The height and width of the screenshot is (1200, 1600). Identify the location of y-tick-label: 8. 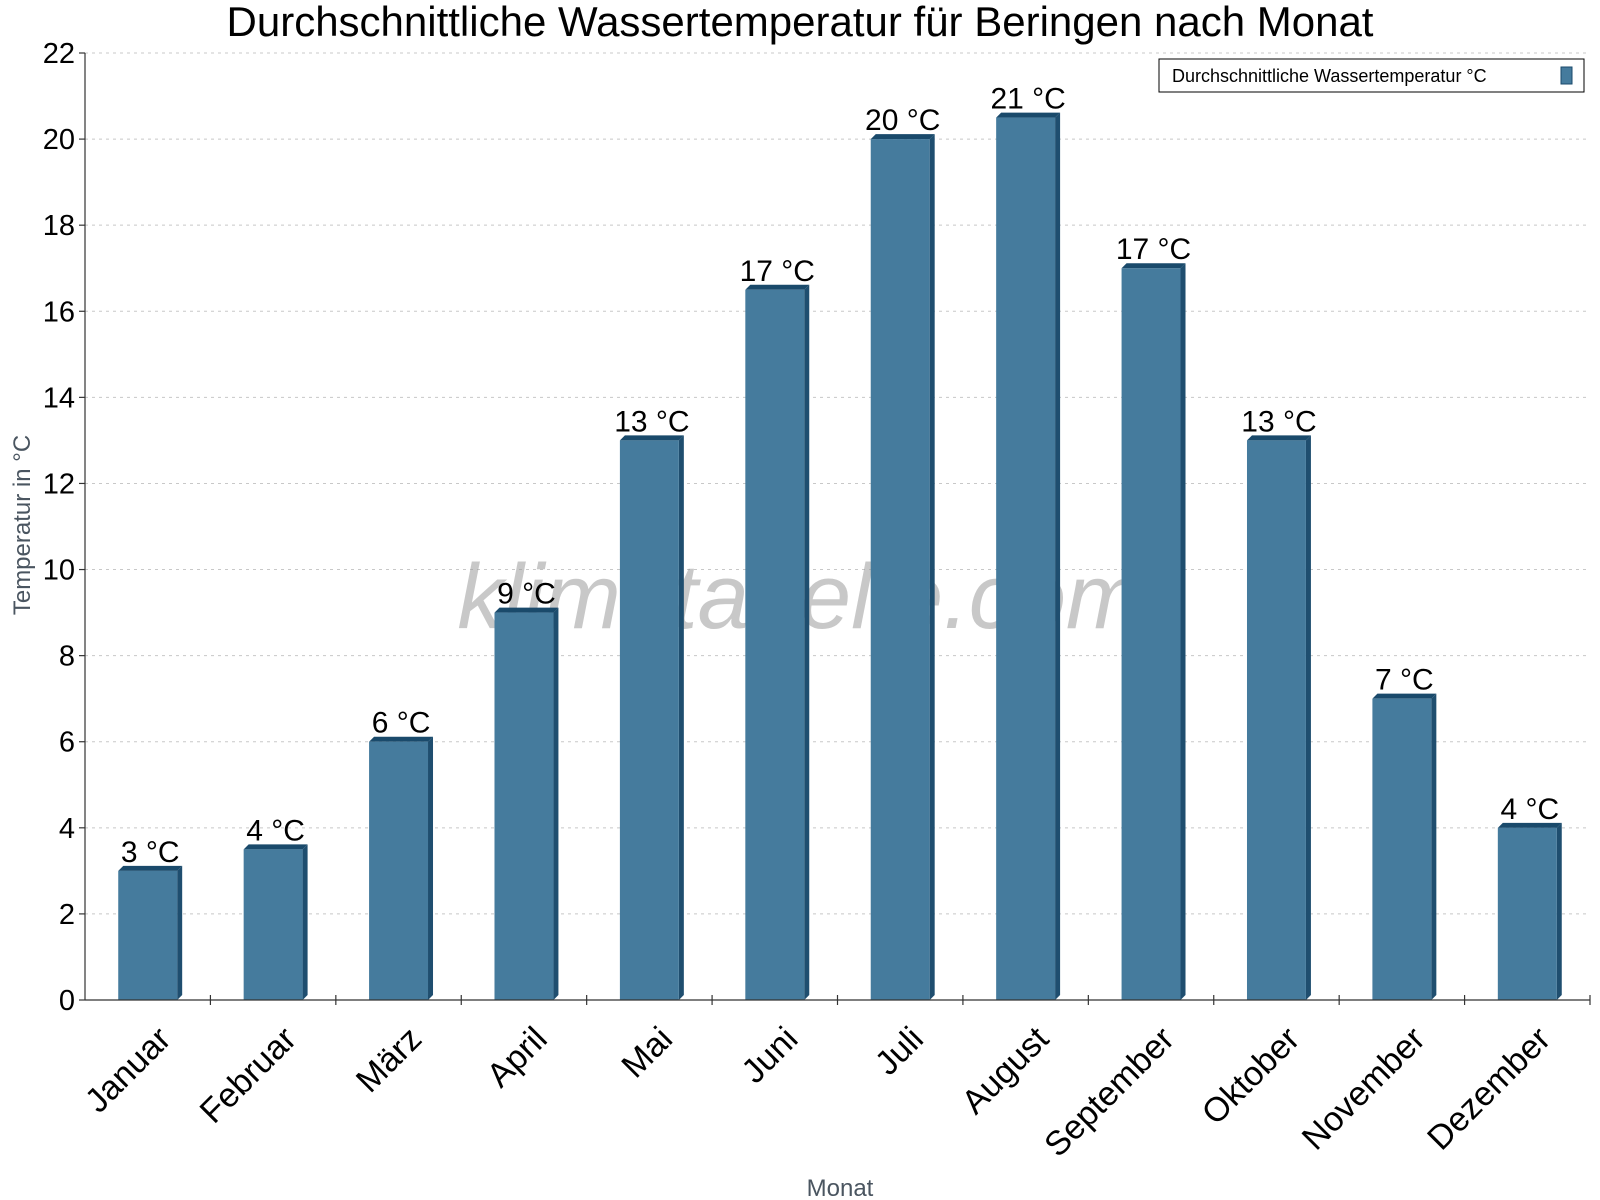
(67, 657).